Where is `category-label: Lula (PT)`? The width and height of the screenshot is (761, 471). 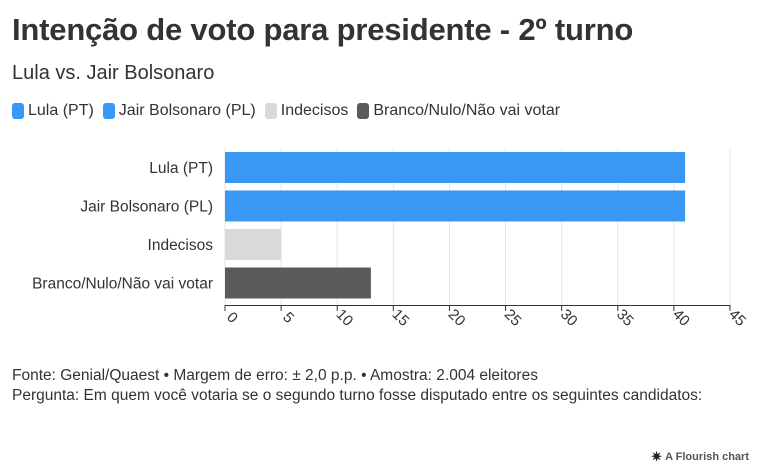 category-label: Lula (PT) is located at coordinates (181, 168).